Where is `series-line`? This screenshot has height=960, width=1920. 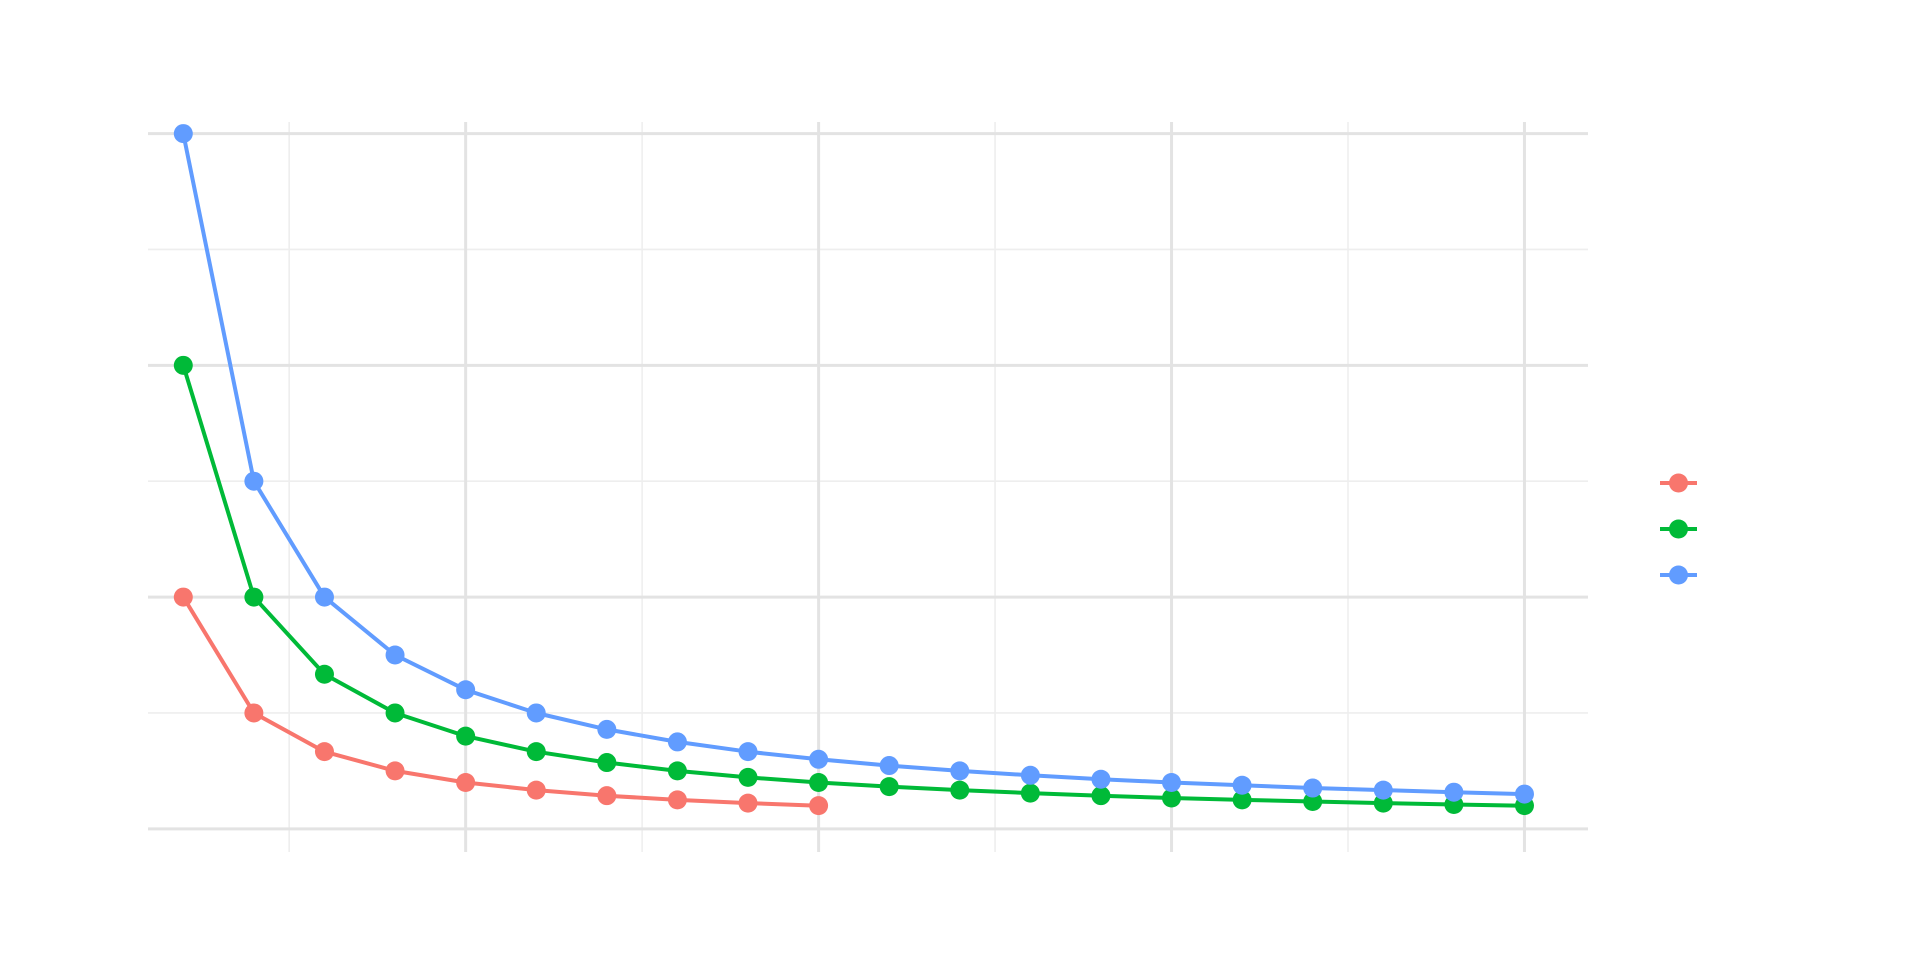 series-line is located at coordinates (501, 701).